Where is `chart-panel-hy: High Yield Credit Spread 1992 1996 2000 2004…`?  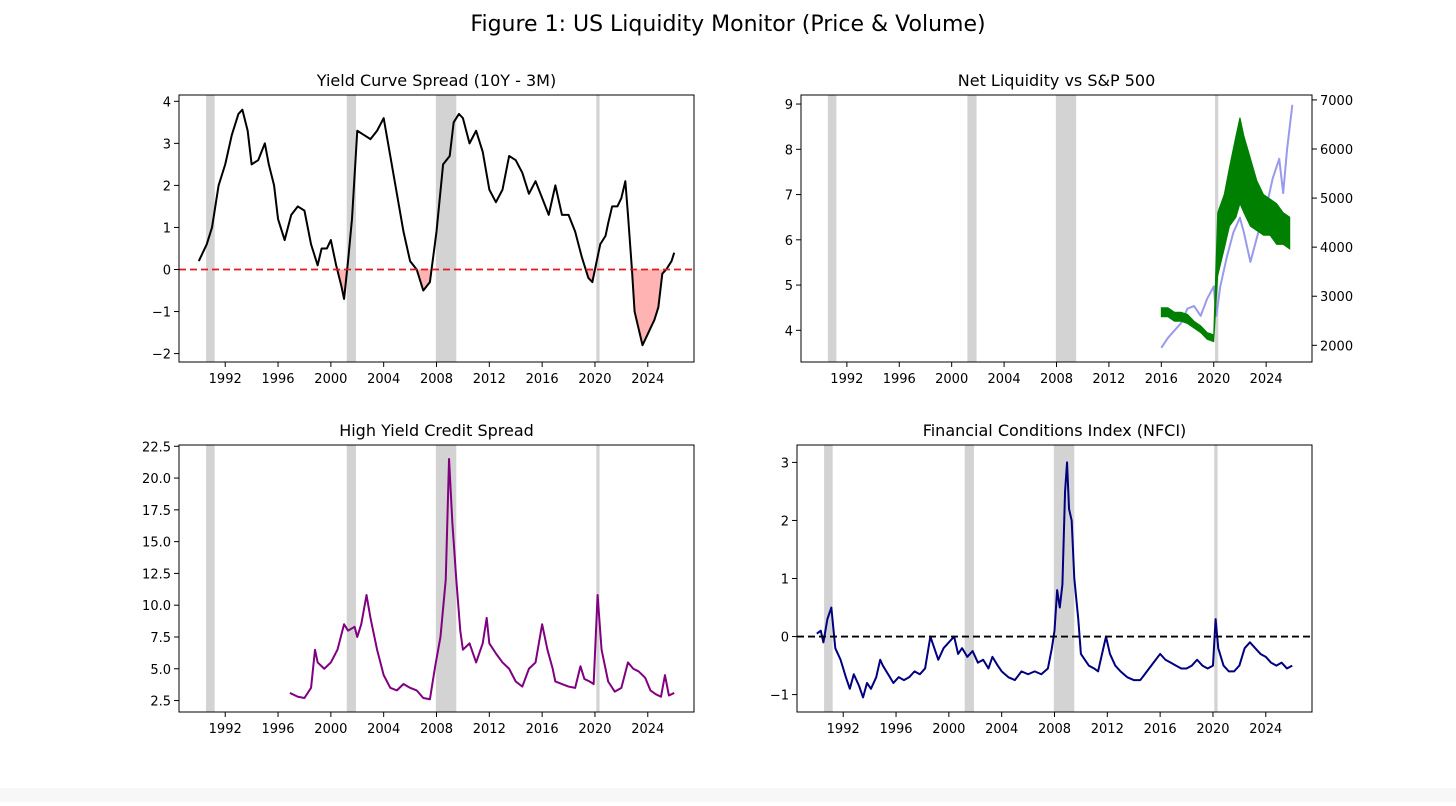 chart-panel-hy: High Yield Credit Spread 1992 1996 2000 2004… is located at coordinates (418, 579).